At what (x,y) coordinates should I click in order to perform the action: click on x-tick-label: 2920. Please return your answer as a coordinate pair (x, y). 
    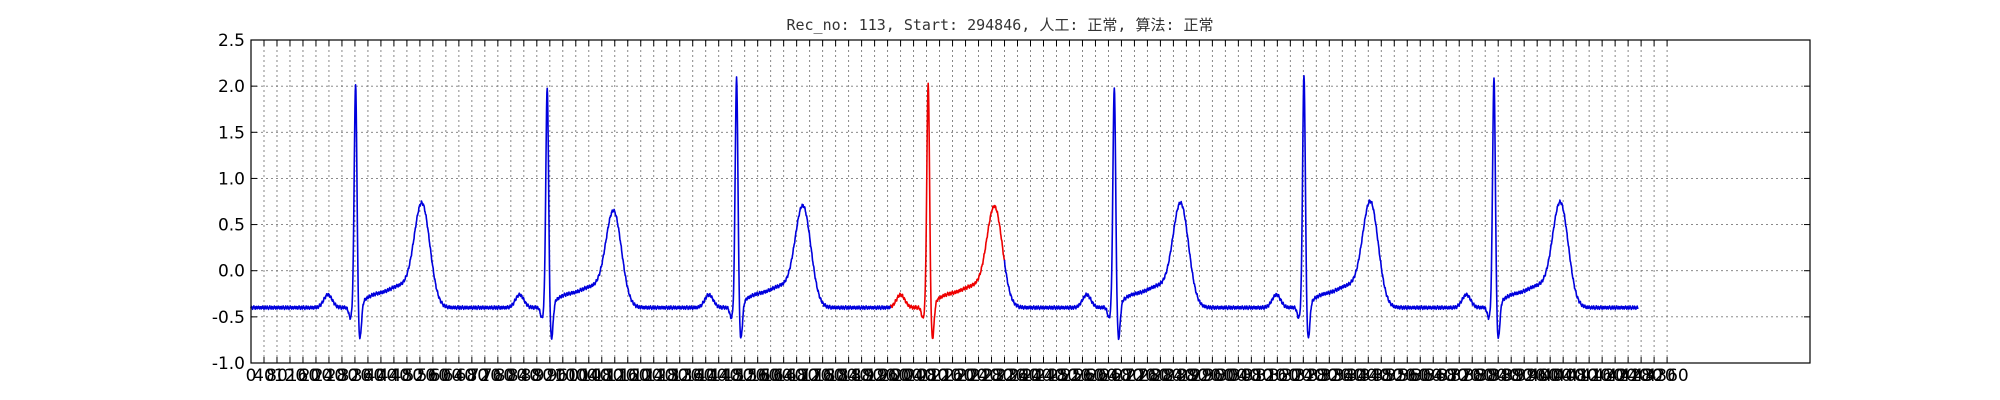
    Looking at the image, I should click on (1199, 376).